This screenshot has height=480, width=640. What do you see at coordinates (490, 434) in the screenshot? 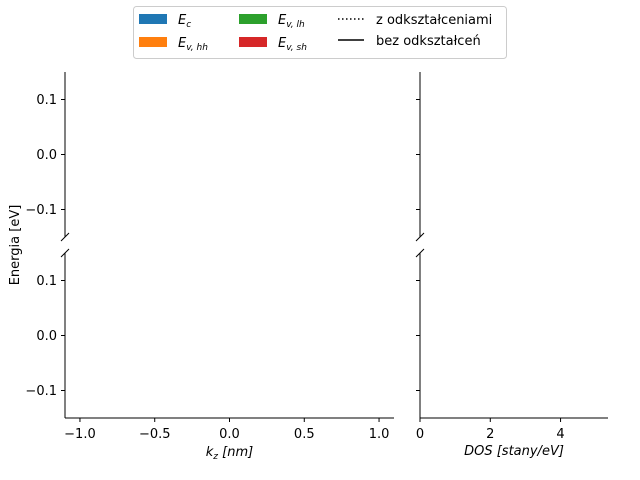
I see `x-tick-label: 2` at bounding box center [490, 434].